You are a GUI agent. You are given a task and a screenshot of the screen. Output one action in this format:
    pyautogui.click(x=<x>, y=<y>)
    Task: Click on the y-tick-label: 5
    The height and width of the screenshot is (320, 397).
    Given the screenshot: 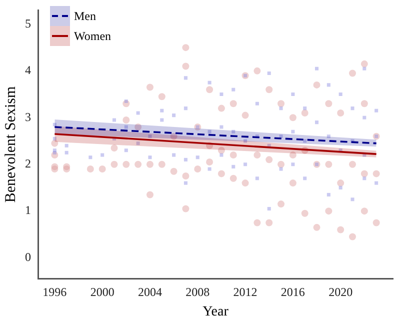 What is the action you would take?
    pyautogui.click(x=28, y=23)
    